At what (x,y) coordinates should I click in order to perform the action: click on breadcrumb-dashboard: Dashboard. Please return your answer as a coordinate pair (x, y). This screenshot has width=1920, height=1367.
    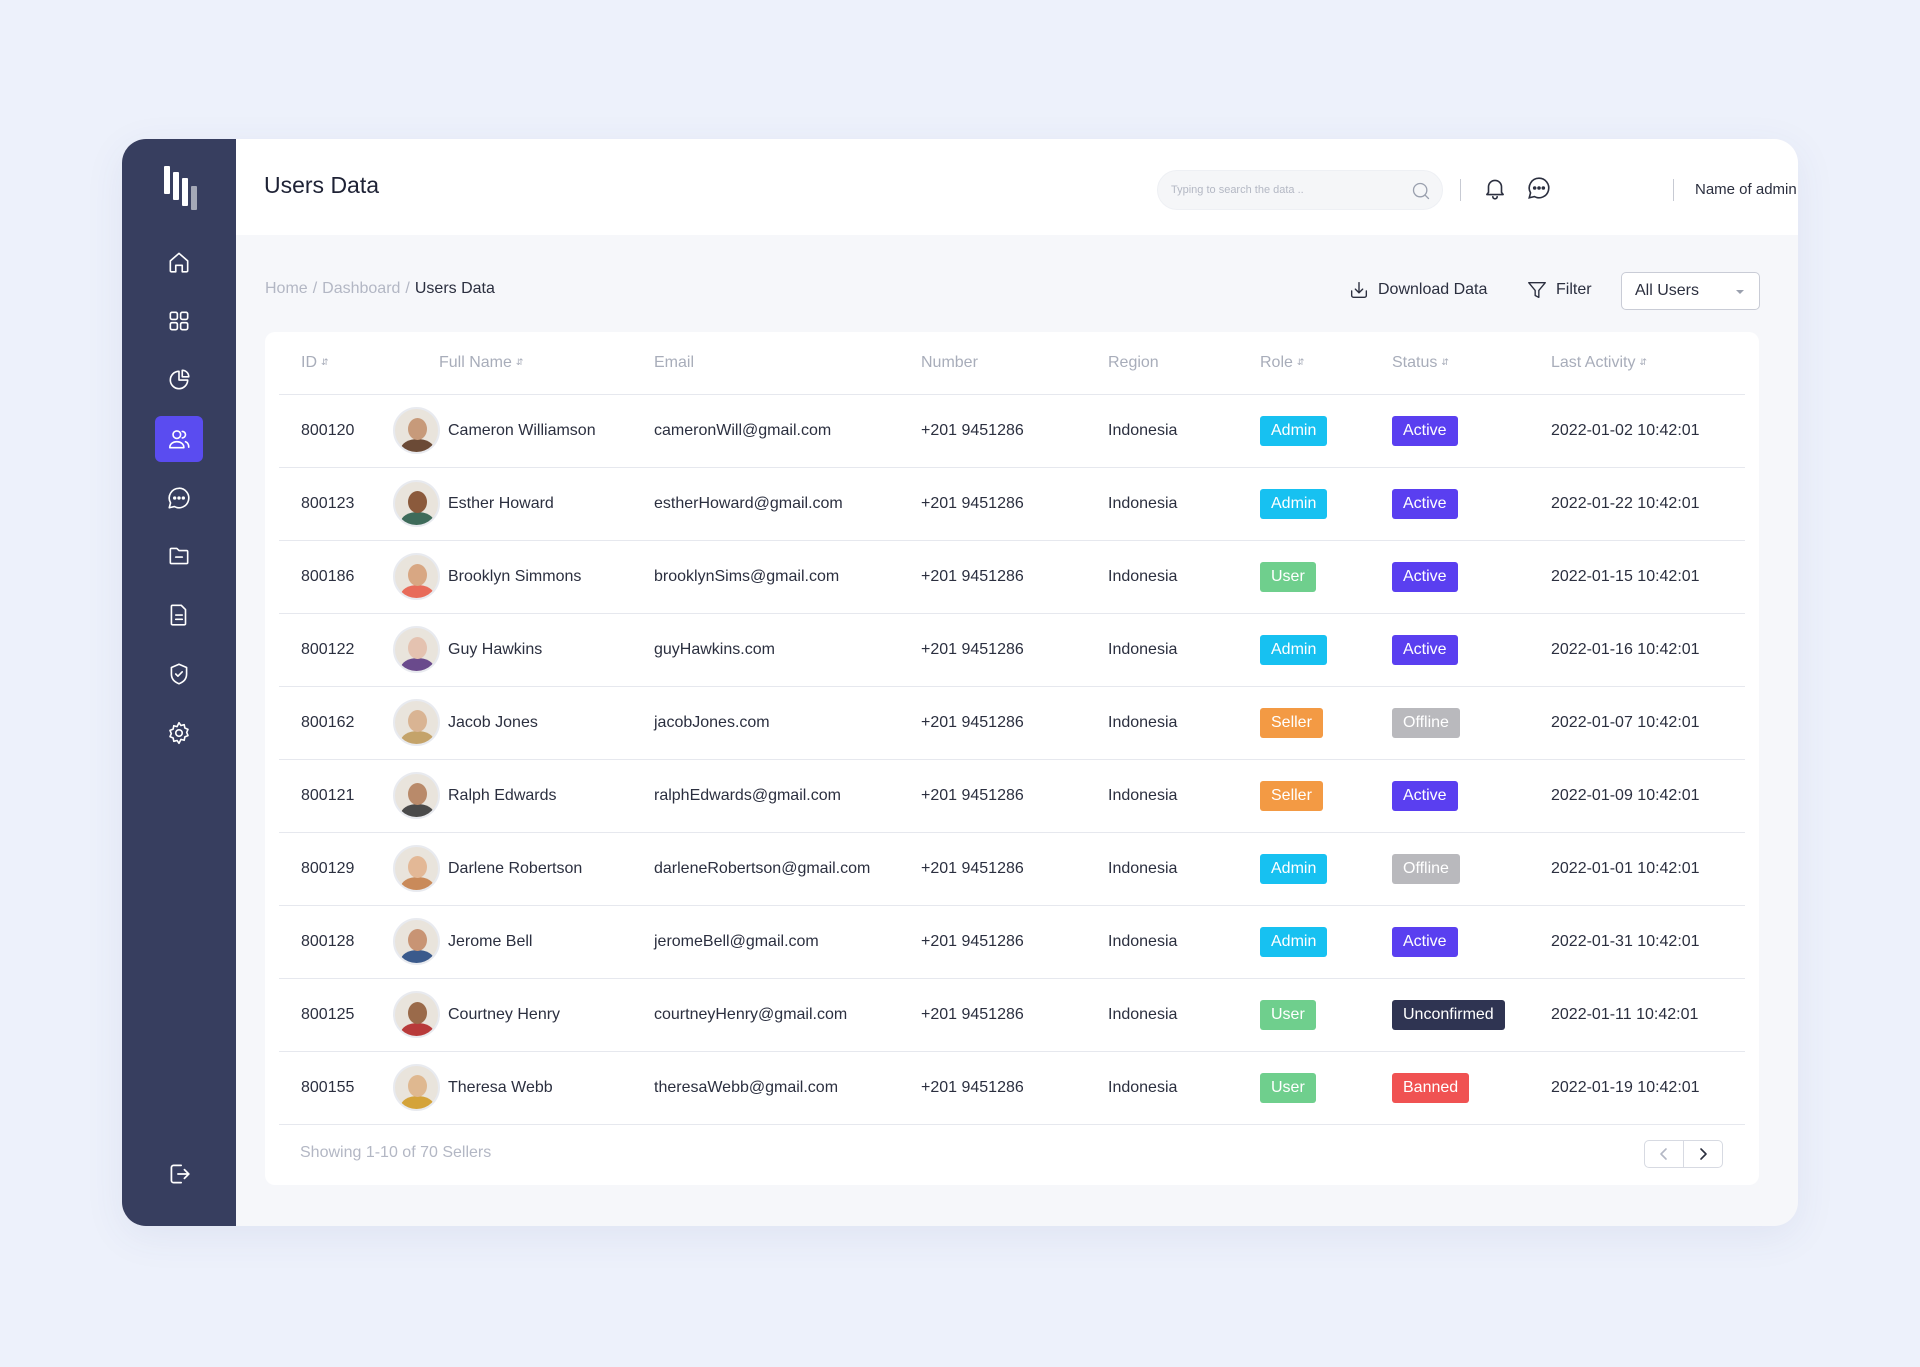
    Looking at the image, I should click on (361, 288).